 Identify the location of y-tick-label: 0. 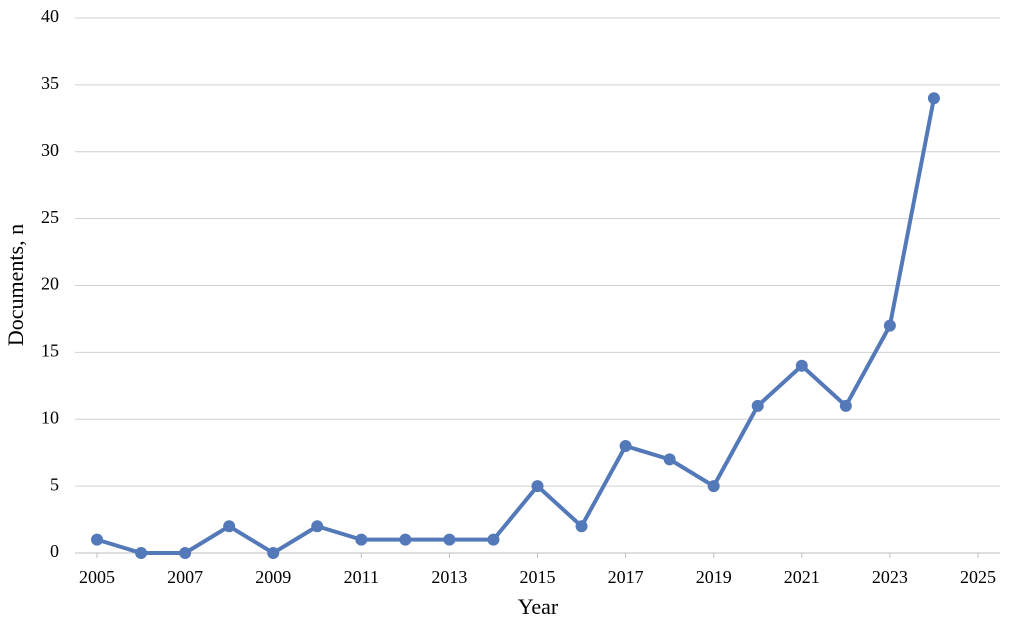
(54, 551).